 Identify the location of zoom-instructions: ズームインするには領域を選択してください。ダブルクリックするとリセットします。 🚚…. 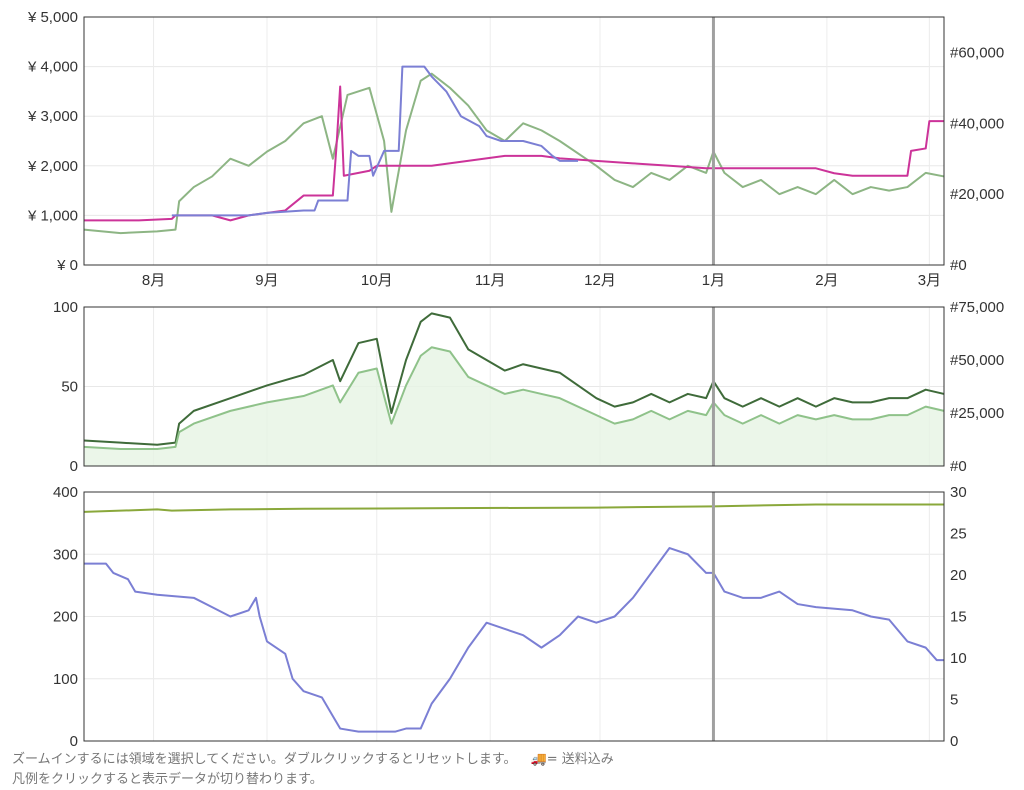
(313, 760).